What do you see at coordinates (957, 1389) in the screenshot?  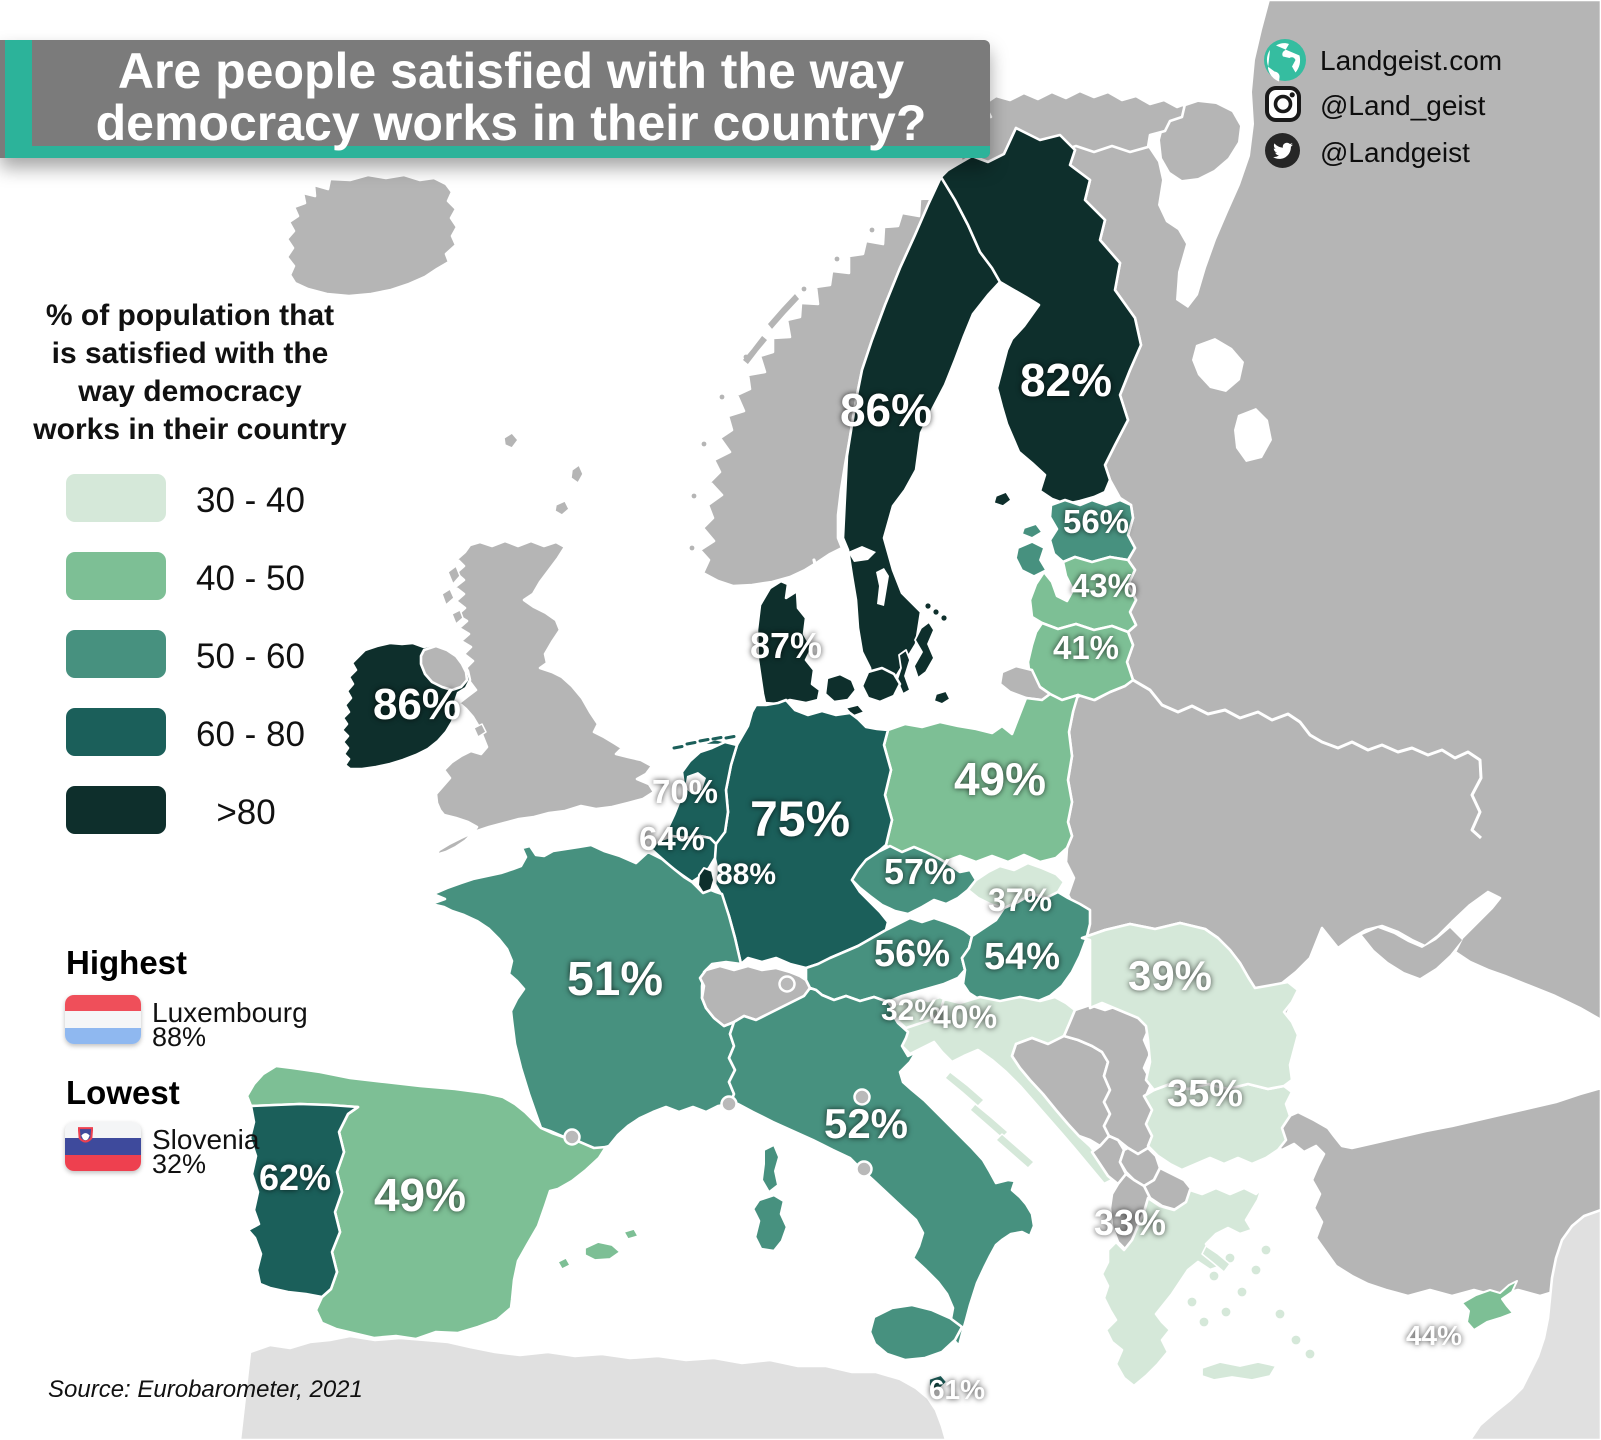 I see `svg-text: 61%` at bounding box center [957, 1389].